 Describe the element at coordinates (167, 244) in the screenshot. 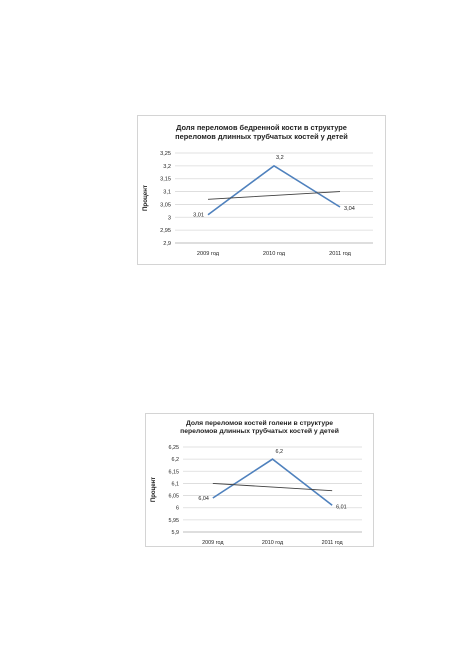

I see `y-tick-label: 2,9` at that location.